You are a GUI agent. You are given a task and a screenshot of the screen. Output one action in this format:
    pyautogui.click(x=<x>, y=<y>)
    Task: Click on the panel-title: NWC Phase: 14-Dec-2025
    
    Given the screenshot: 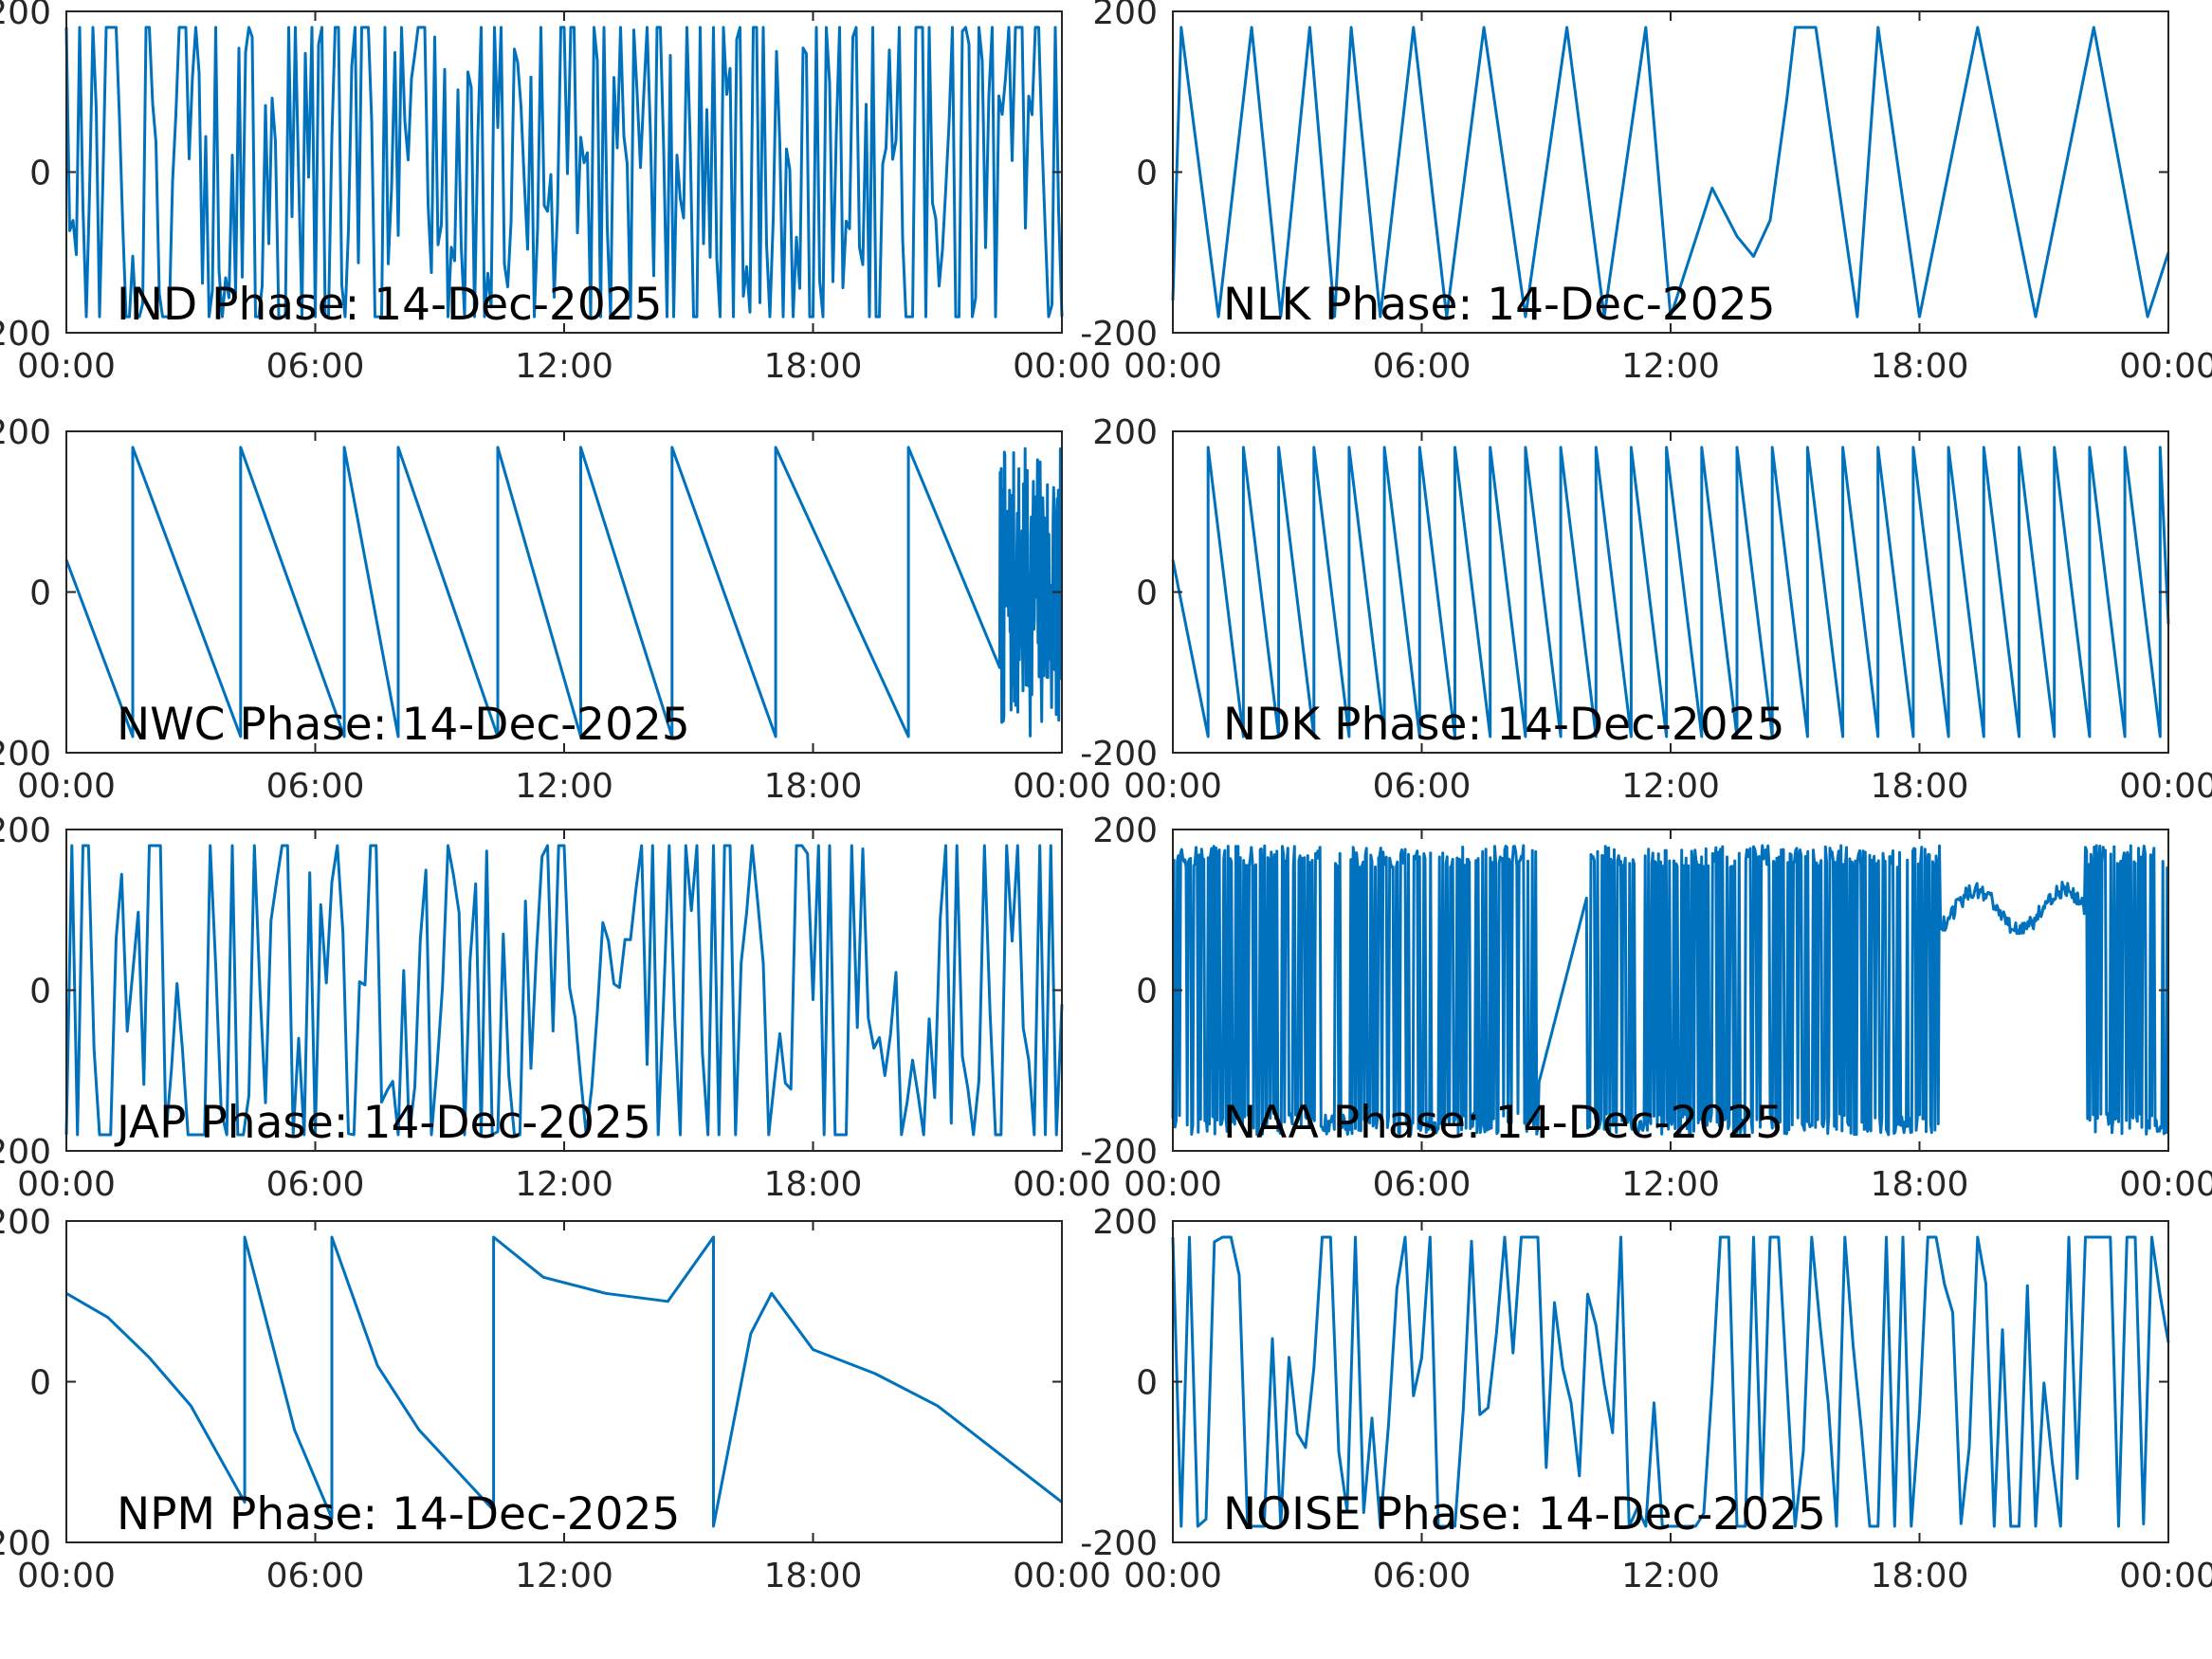 What is the action you would take?
    pyautogui.click(x=403, y=725)
    